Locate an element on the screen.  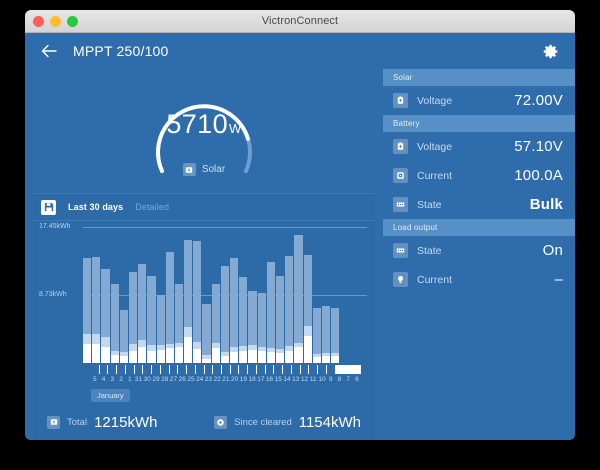
app-header: MPPT 250/100 is located at coordinates (300, 51).